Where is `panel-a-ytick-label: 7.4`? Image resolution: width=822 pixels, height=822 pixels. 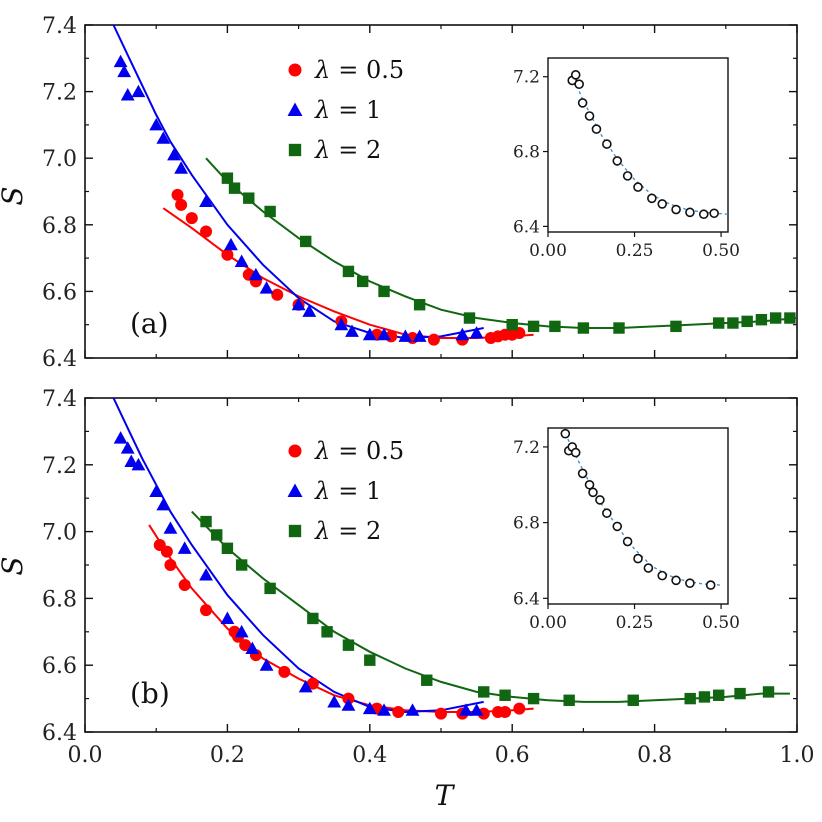
panel-a-ytick-label: 7.4 is located at coordinates (59, 26).